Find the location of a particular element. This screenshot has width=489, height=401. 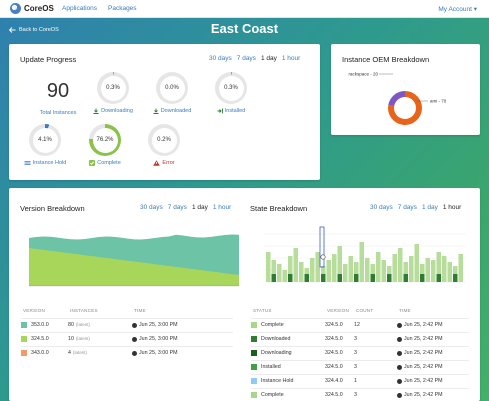

progress-ring: 76.2% is located at coordinates (105, 140).